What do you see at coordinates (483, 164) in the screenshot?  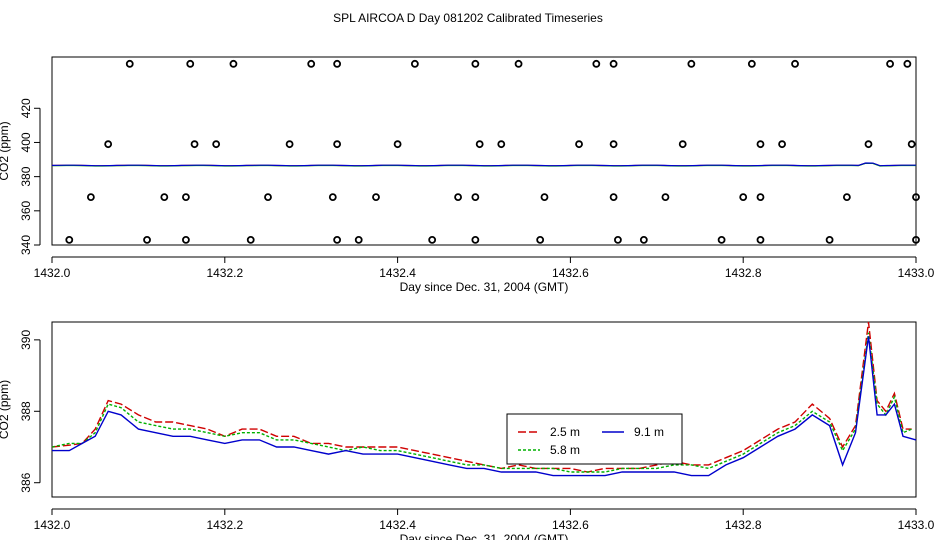 I see `flat-series-line` at bounding box center [483, 164].